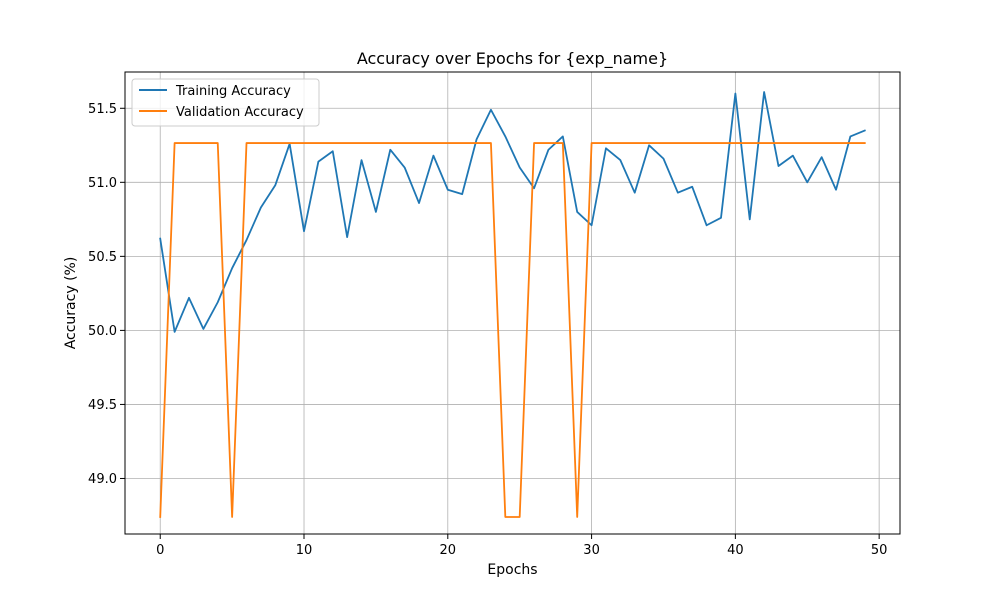  Describe the element at coordinates (240, 112) in the screenshot. I see `legend-label-validation: Validation Accuracy` at that location.